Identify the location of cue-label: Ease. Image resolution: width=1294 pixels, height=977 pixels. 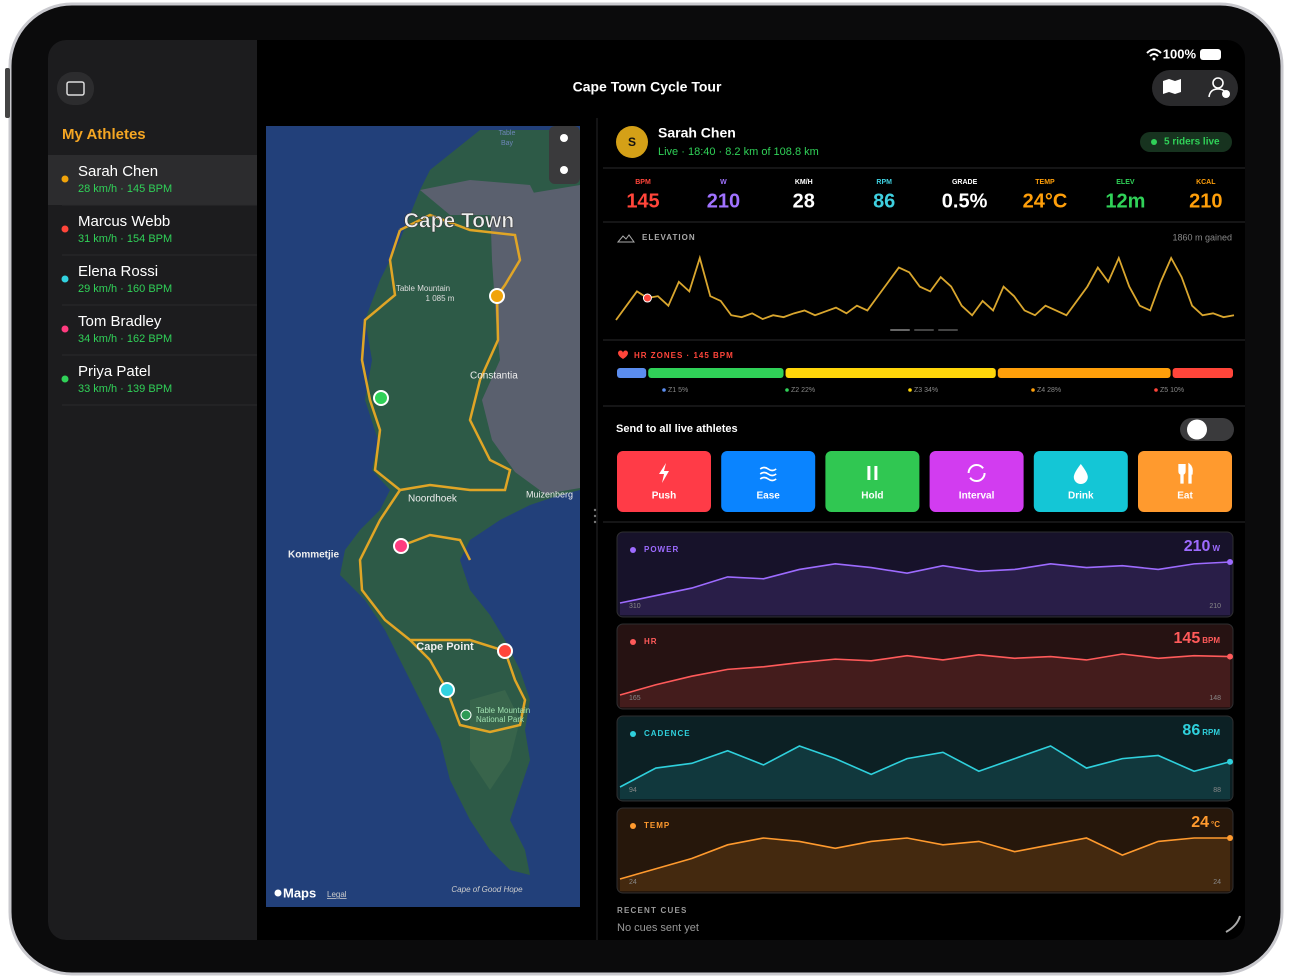
(769, 496).